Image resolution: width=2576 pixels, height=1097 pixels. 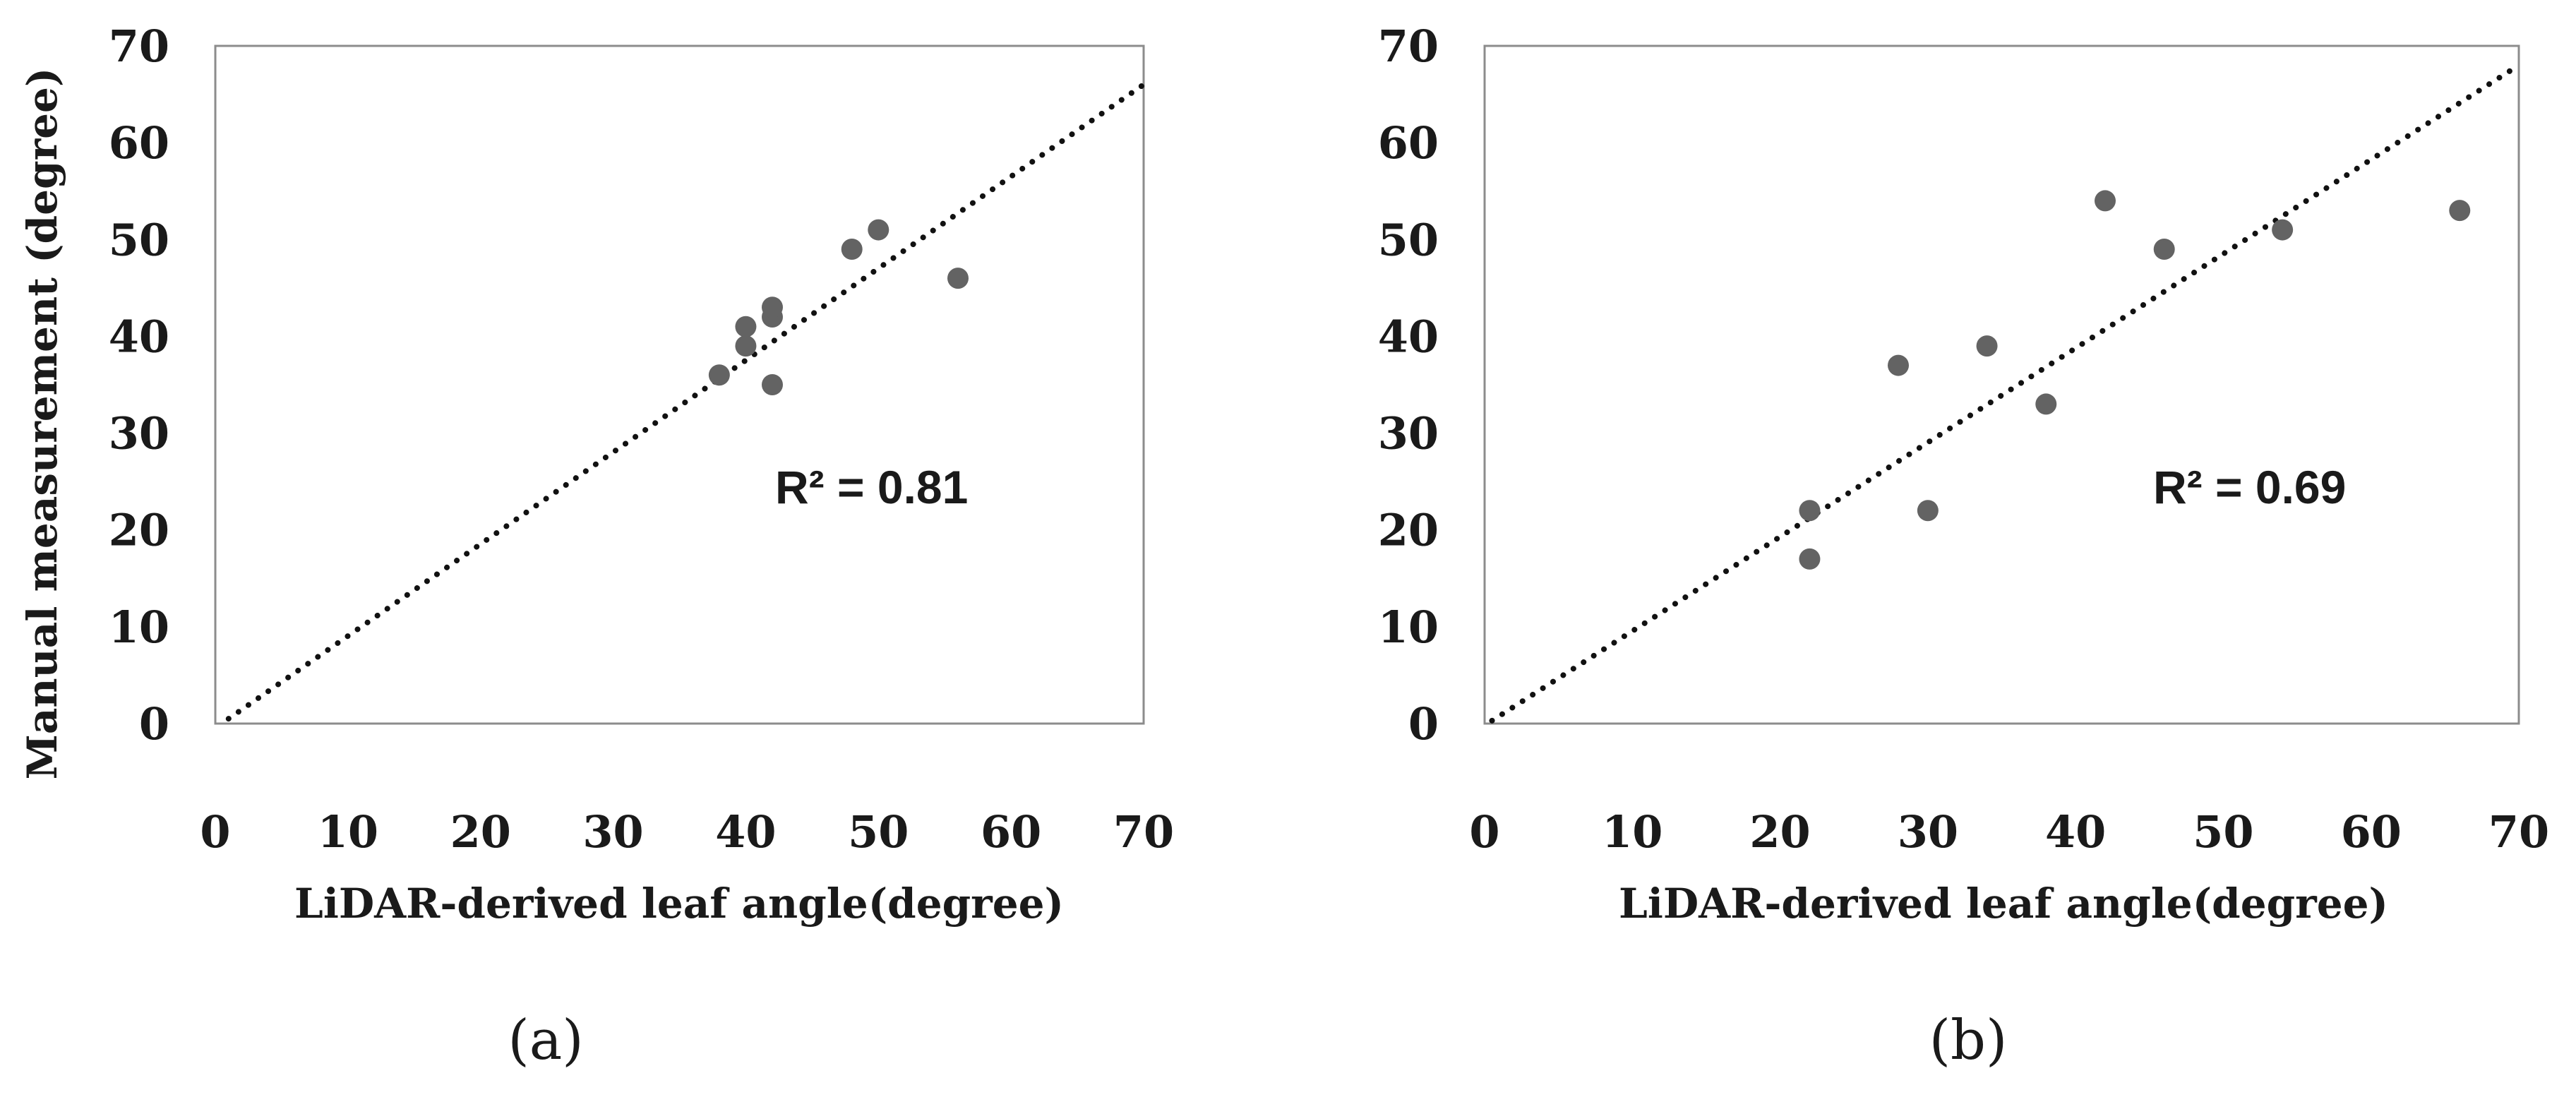 What do you see at coordinates (679, 904) in the screenshot?
I see `x-axis-label-a: LiDAR-derived leaf angle(degree)` at bounding box center [679, 904].